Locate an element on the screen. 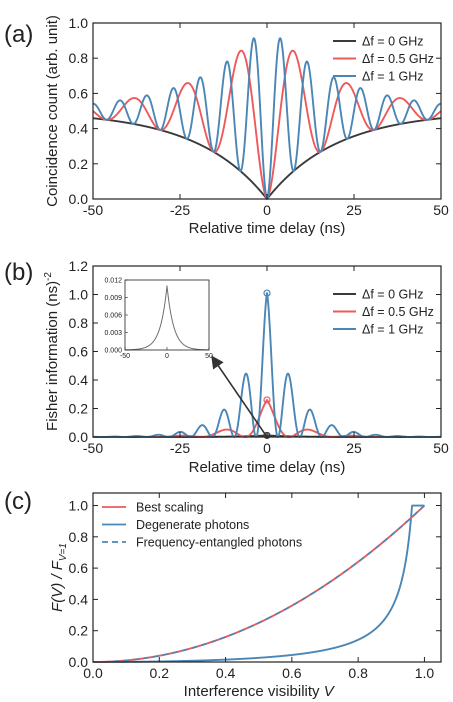 The height and width of the screenshot is (702, 453). x-tick-label: 0.8 is located at coordinates (358, 673).